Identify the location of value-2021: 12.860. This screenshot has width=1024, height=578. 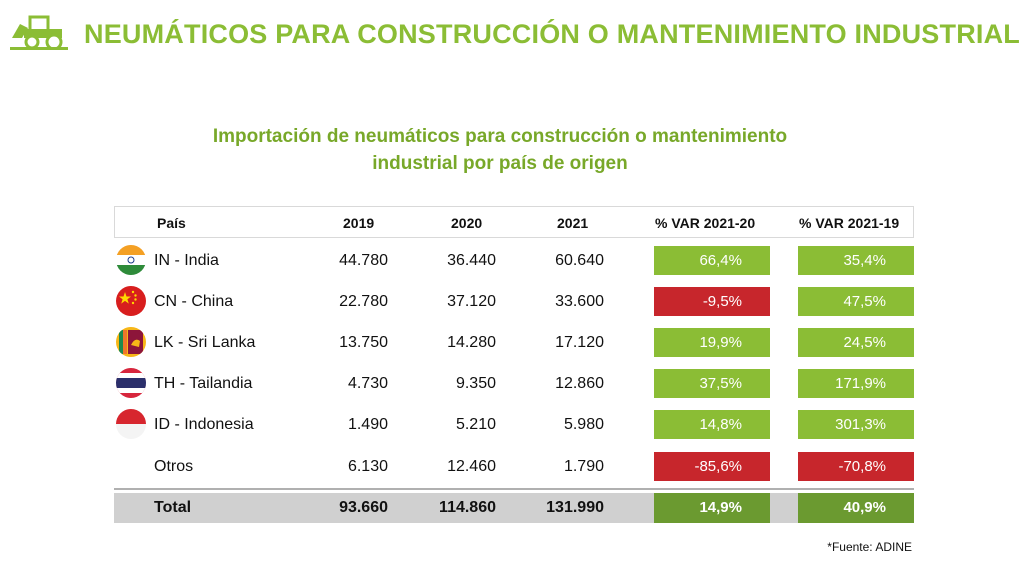
(579, 383).